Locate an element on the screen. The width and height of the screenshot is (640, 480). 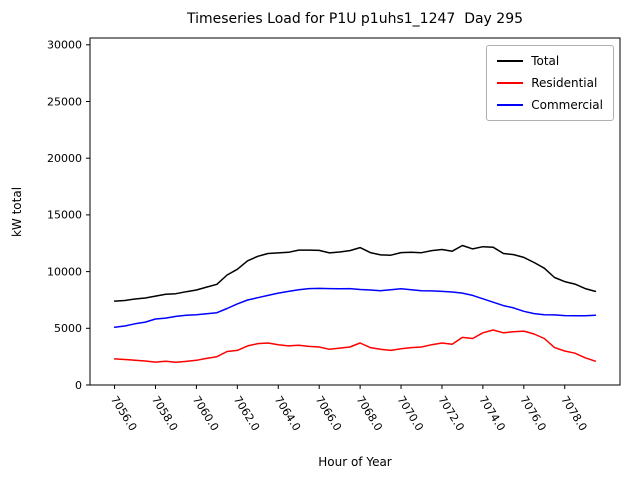
x-tick-label: 7064.0 is located at coordinates (287, 414).